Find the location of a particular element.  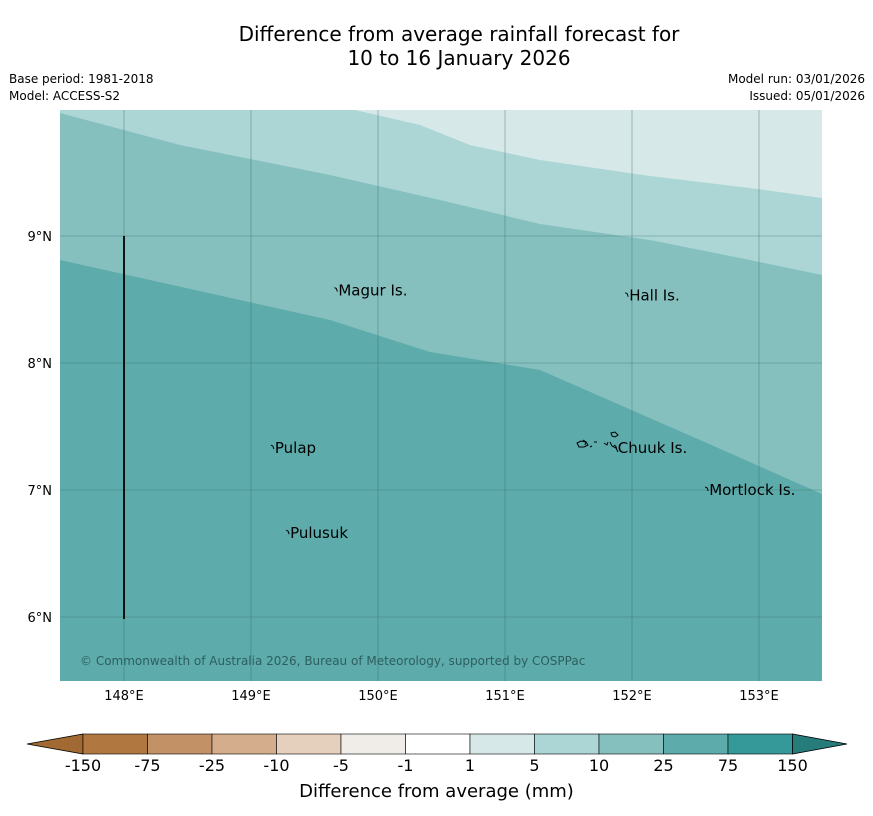

latitude-label: 9°N is located at coordinates (40, 237).